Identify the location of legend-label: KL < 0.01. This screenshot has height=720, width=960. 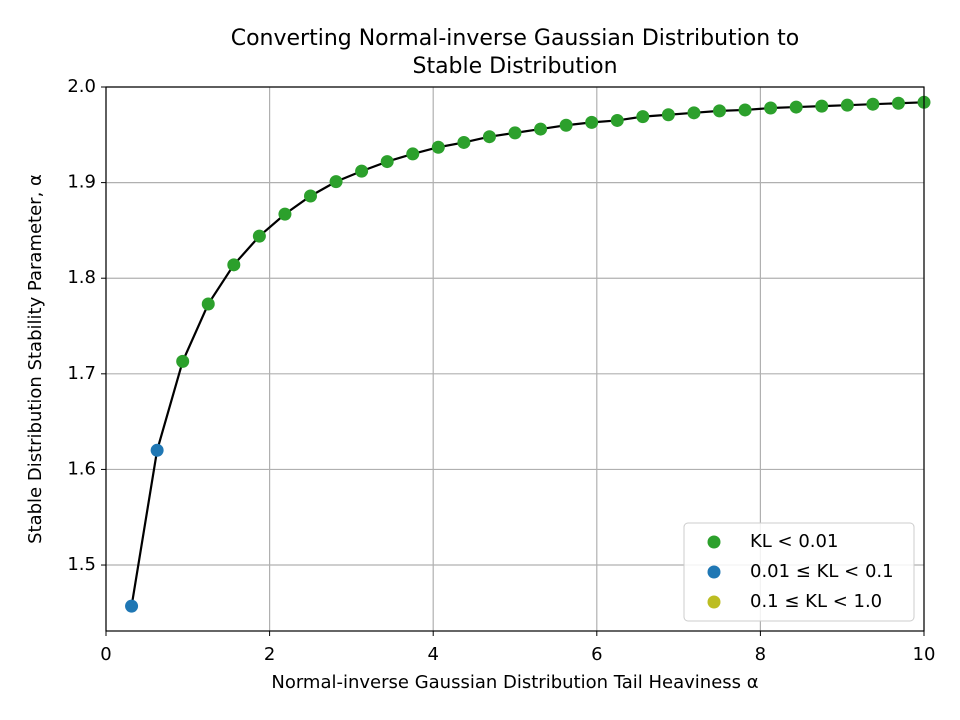
(794, 541).